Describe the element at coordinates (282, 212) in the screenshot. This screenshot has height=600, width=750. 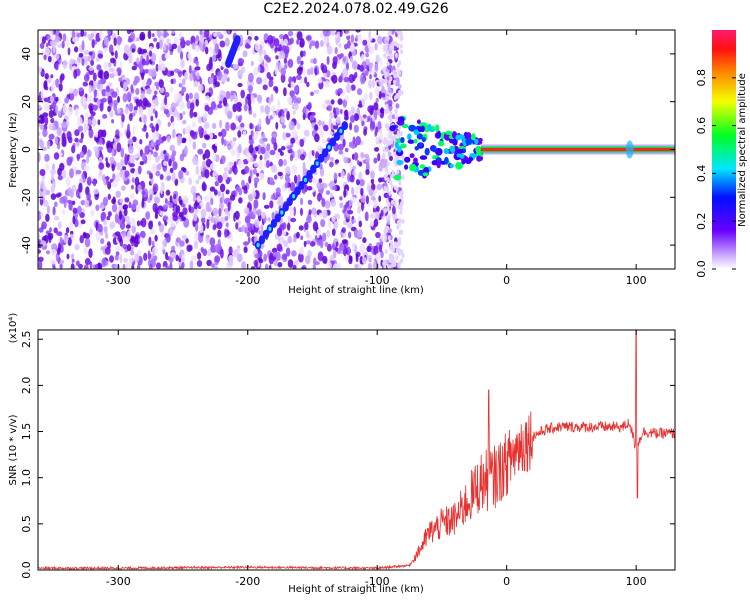
I see `diagonal-feature-core` at that location.